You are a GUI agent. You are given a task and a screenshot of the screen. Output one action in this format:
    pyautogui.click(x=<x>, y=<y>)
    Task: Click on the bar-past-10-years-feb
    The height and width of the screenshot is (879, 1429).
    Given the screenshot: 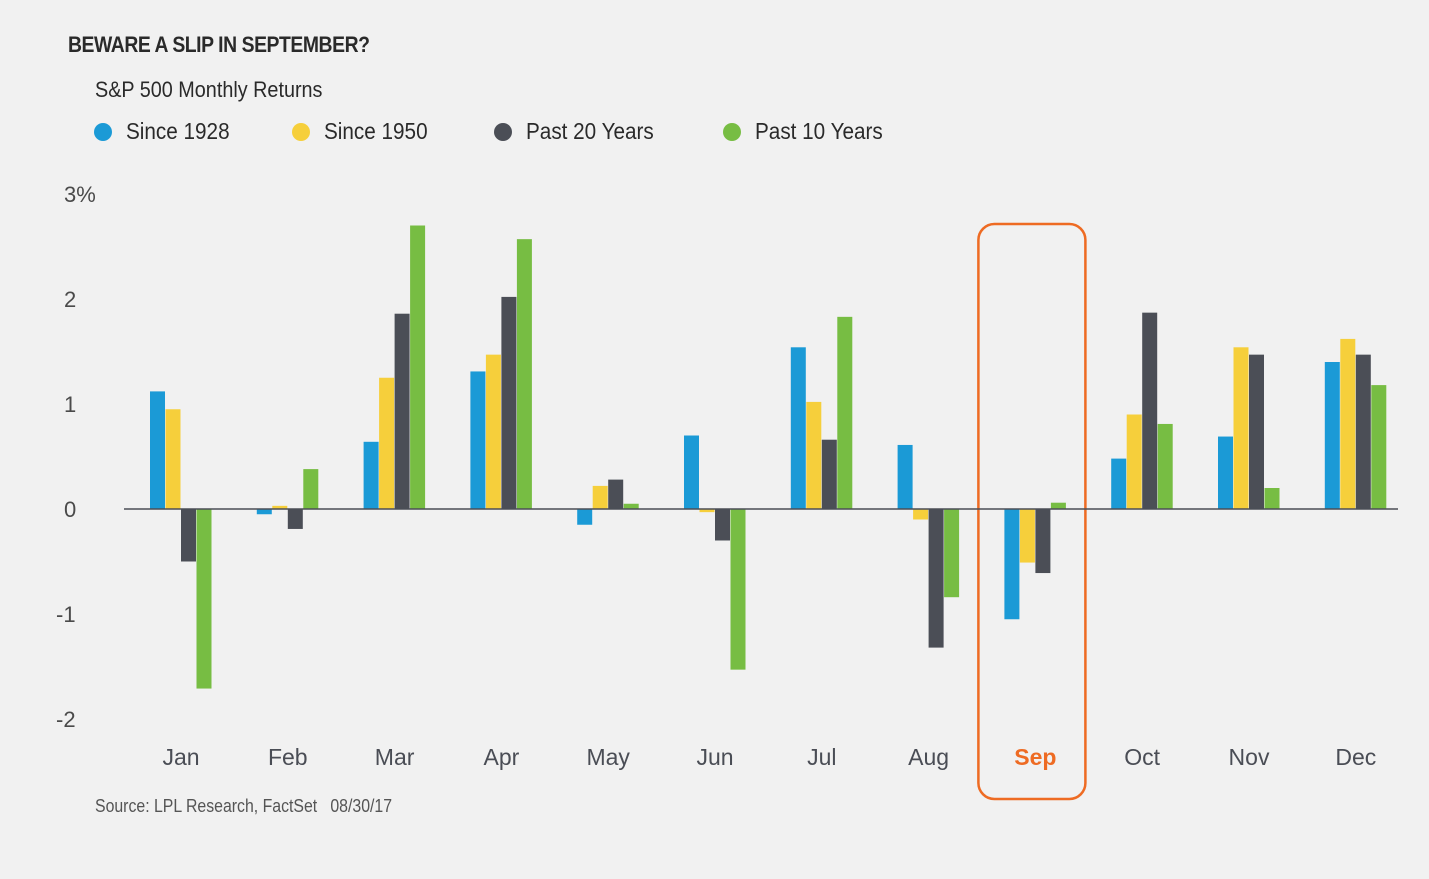 What is the action you would take?
    pyautogui.click(x=311, y=489)
    